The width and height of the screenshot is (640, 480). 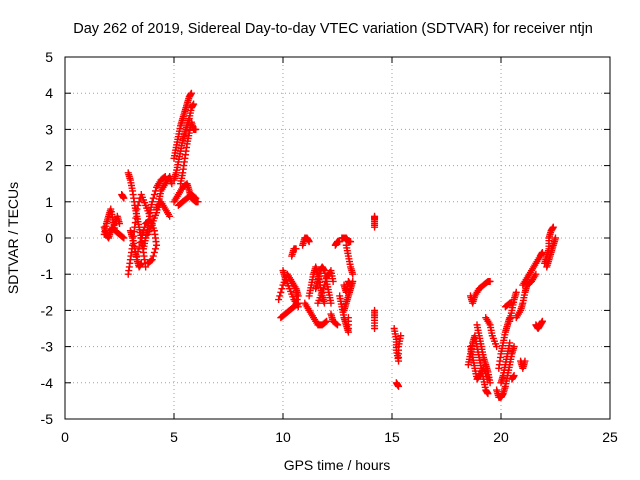 I want to click on x-tick-label: 10, so click(x=283, y=437).